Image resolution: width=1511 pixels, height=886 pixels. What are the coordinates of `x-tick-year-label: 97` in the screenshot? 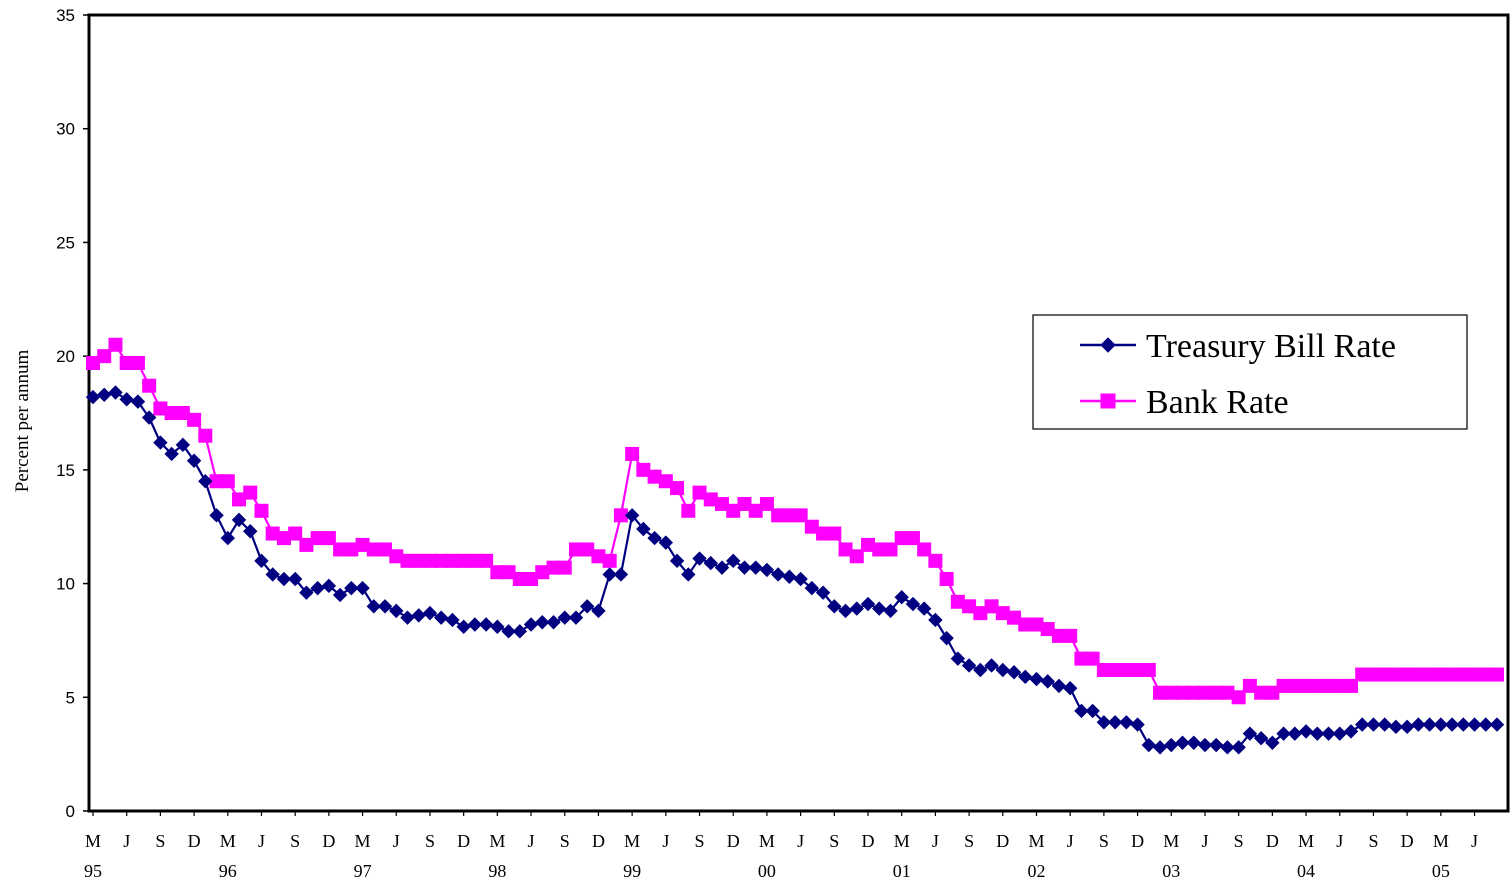 It's located at (363, 871).